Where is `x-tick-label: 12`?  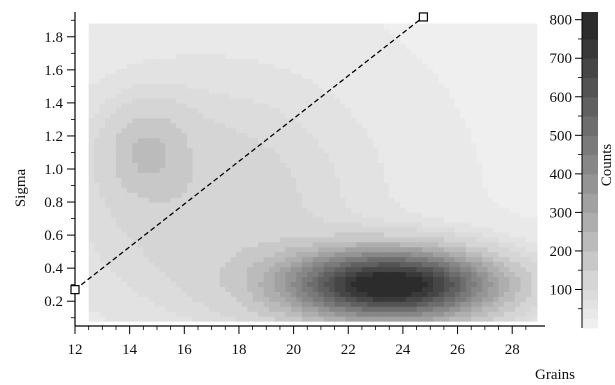 x-tick-label: 12 is located at coordinates (75, 350).